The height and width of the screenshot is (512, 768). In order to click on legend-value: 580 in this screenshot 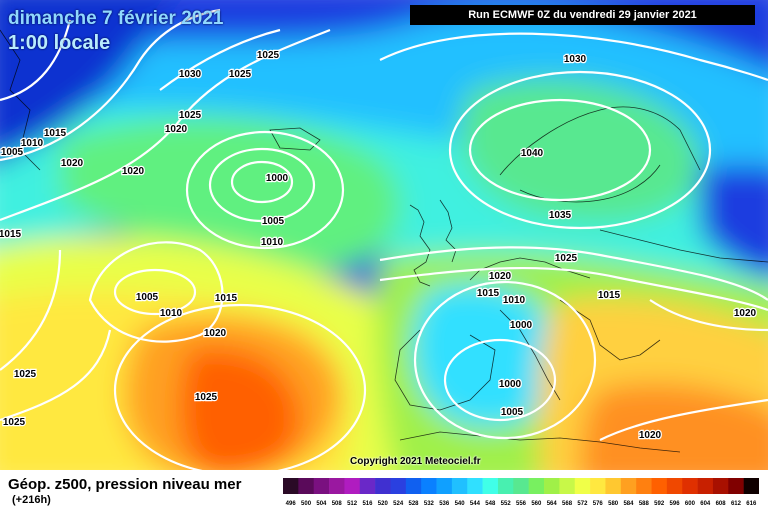, I will do `click(613, 504)`.